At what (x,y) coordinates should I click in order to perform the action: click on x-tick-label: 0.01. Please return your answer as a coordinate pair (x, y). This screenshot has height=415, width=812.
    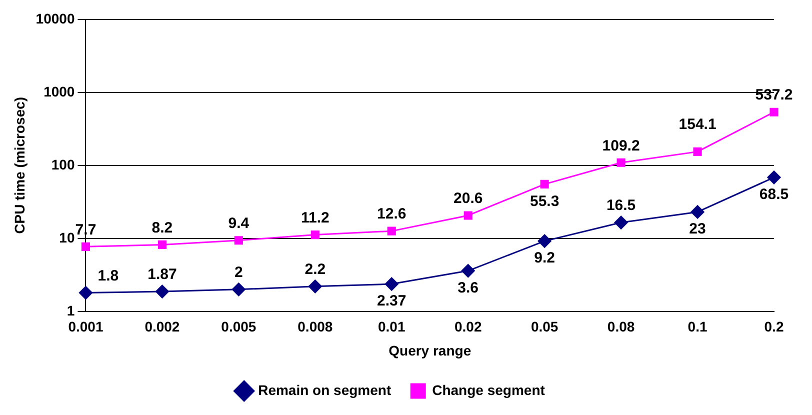
    Looking at the image, I should click on (392, 326).